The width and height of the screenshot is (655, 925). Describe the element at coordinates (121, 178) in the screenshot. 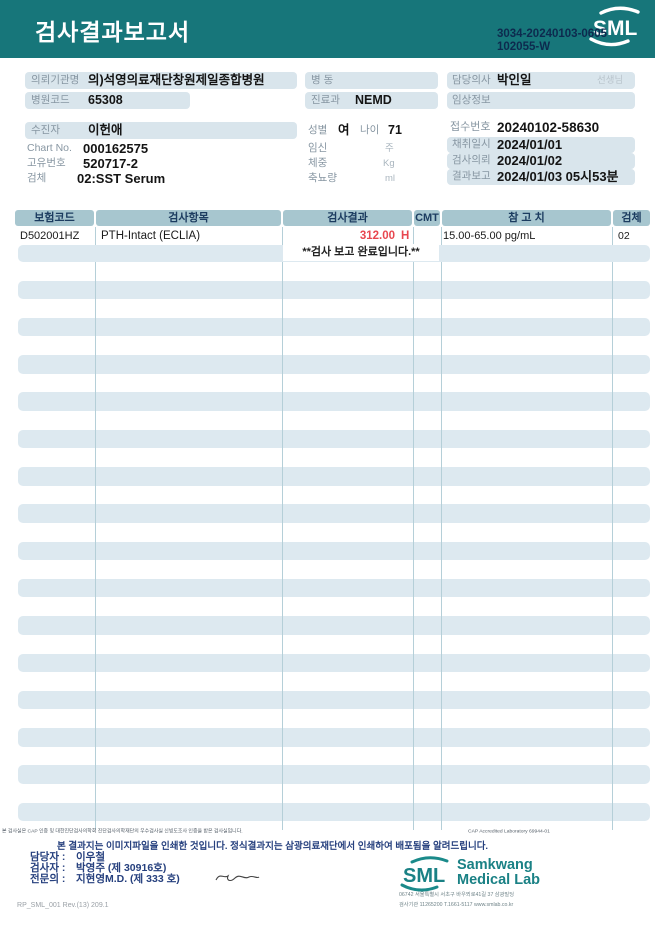

I see `field-value: 02:SST Serum` at that location.